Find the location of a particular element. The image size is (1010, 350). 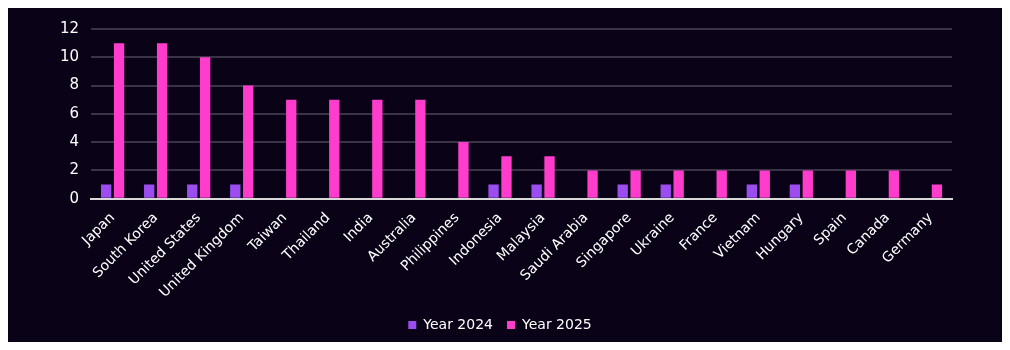

y-tick-label: 6 is located at coordinates (74, 112).